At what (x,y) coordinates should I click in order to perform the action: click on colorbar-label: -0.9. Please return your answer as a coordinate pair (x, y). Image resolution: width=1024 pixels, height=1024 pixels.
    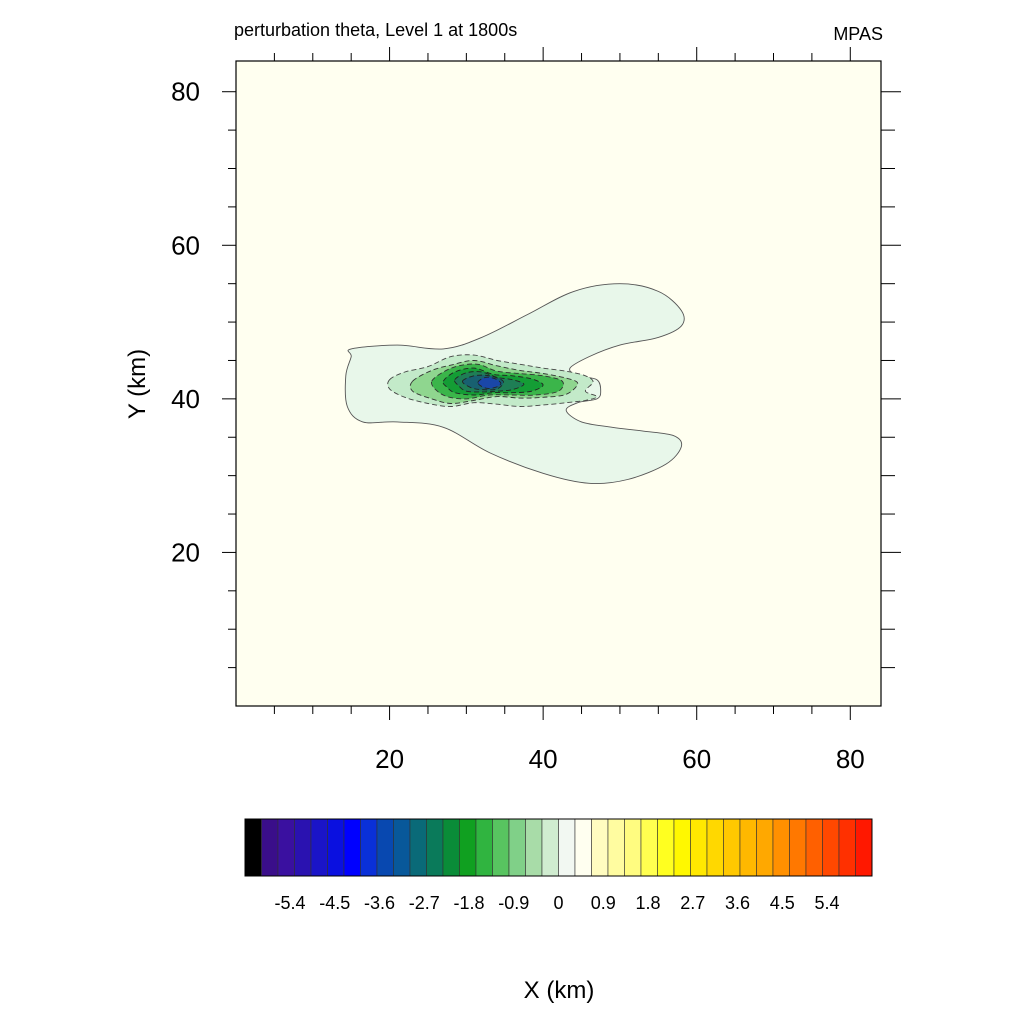
    Looking at the image, I should click on (513, 903).